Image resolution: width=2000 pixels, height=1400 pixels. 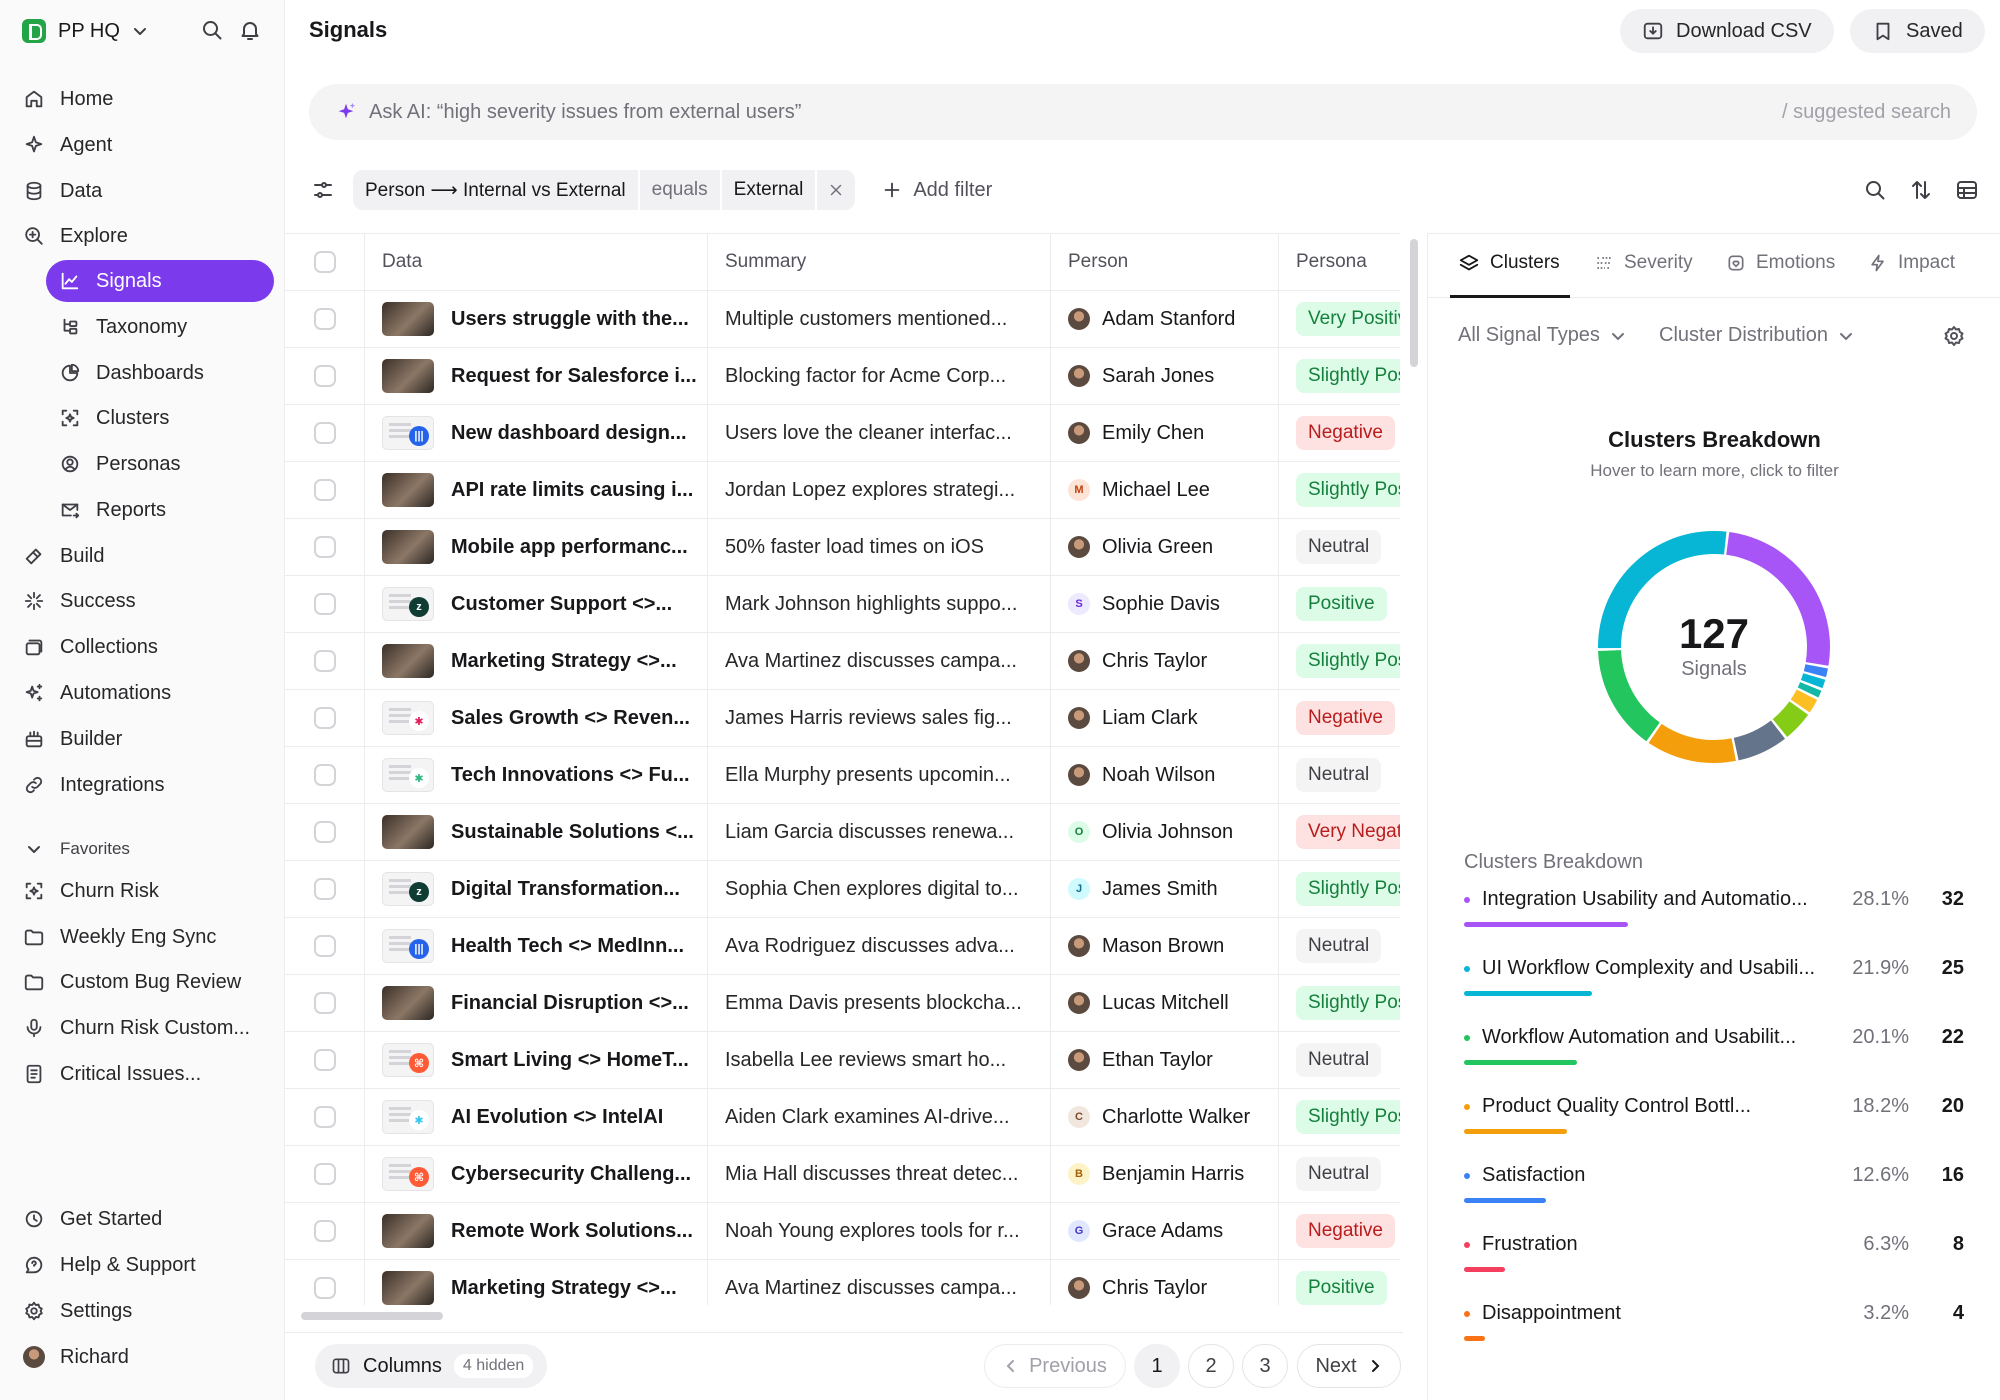 What do you see at coordinates (372, 1316) in the screenshot?
I see `horizontal-scrollbar` at bounding box center [372, 1316].